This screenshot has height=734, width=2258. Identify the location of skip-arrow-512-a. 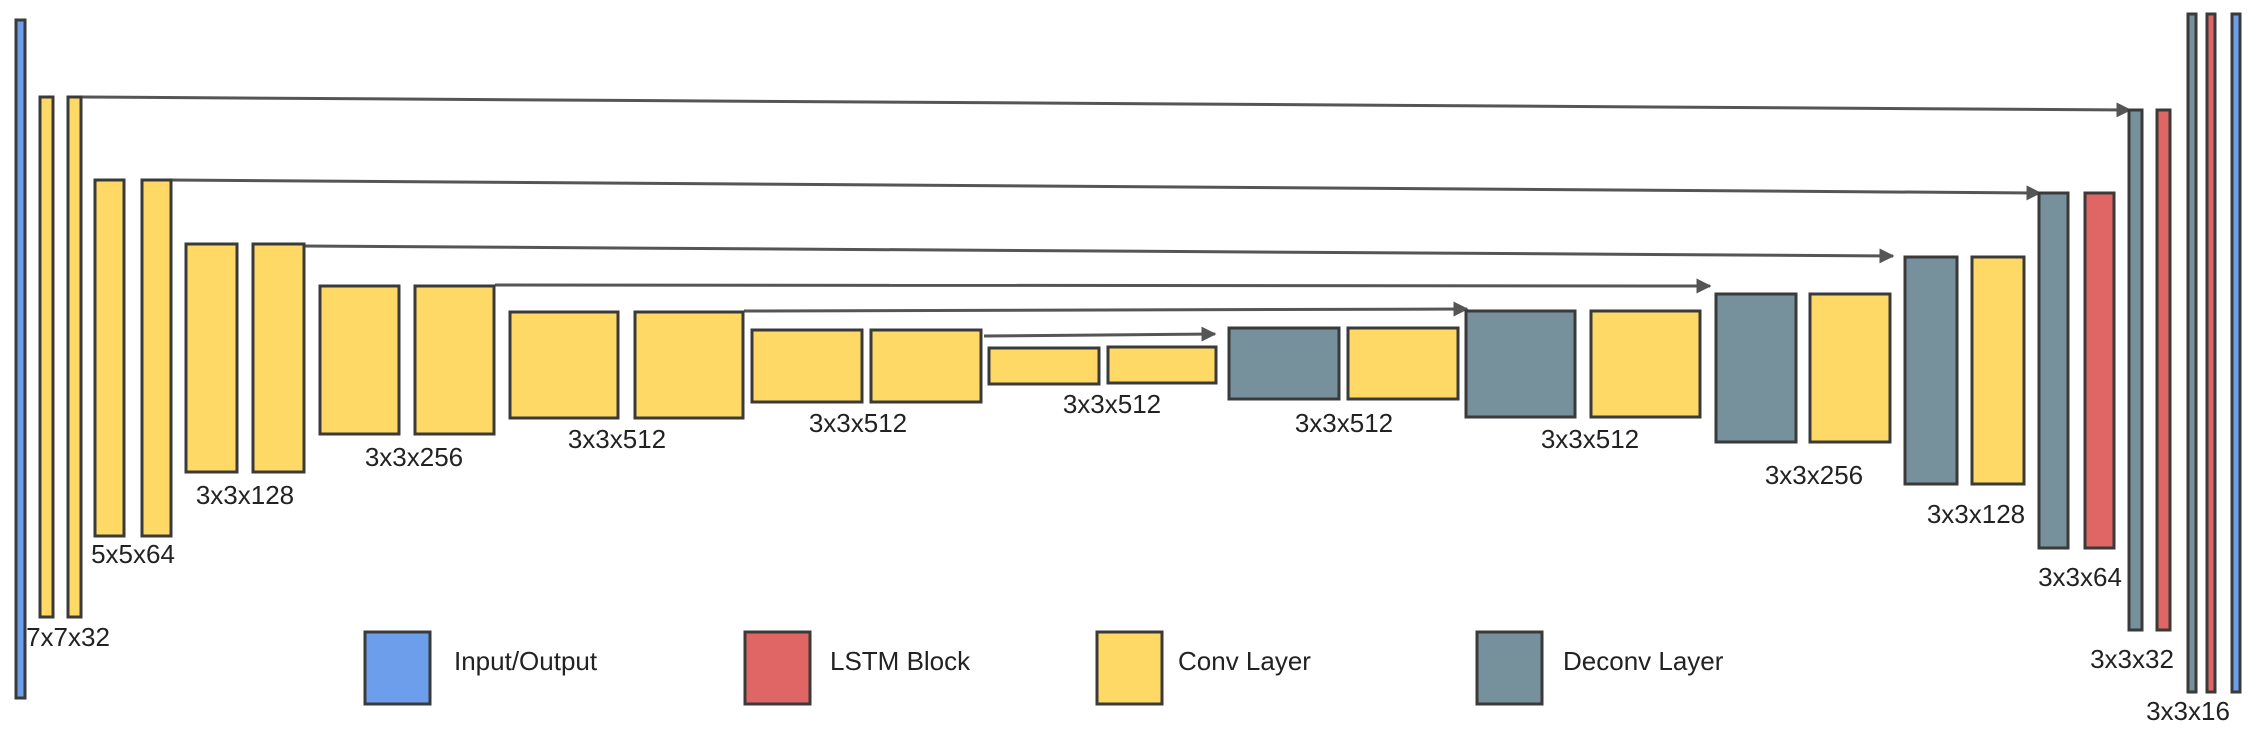
(1106, 309).